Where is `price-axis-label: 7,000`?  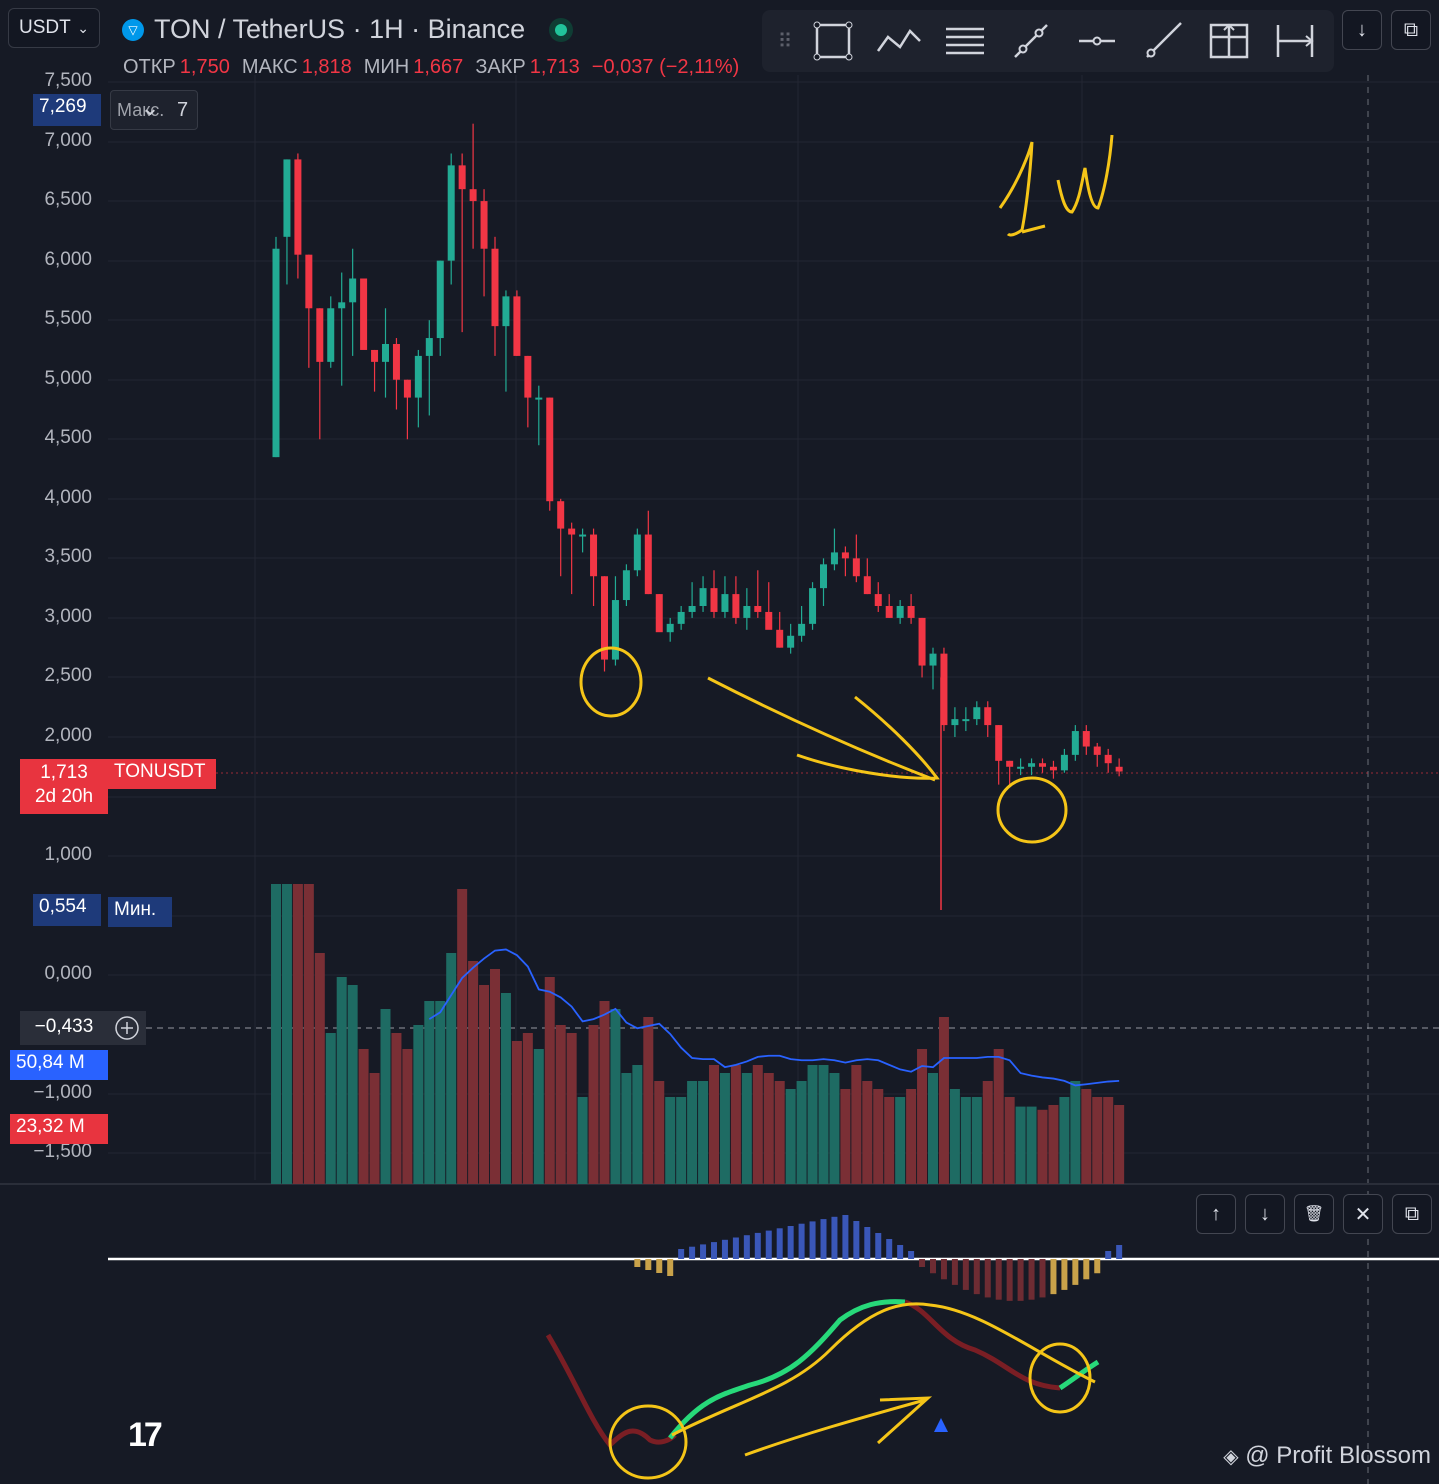 price-axis-label: 7,000 is located at coordinates (68, 140).